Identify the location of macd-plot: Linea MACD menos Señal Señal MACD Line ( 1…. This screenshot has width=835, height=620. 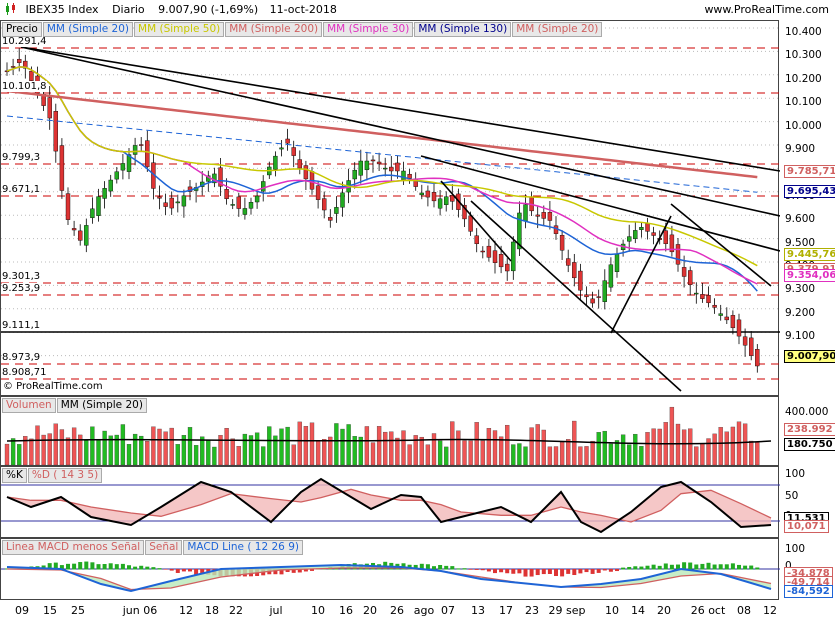
(390, 569).